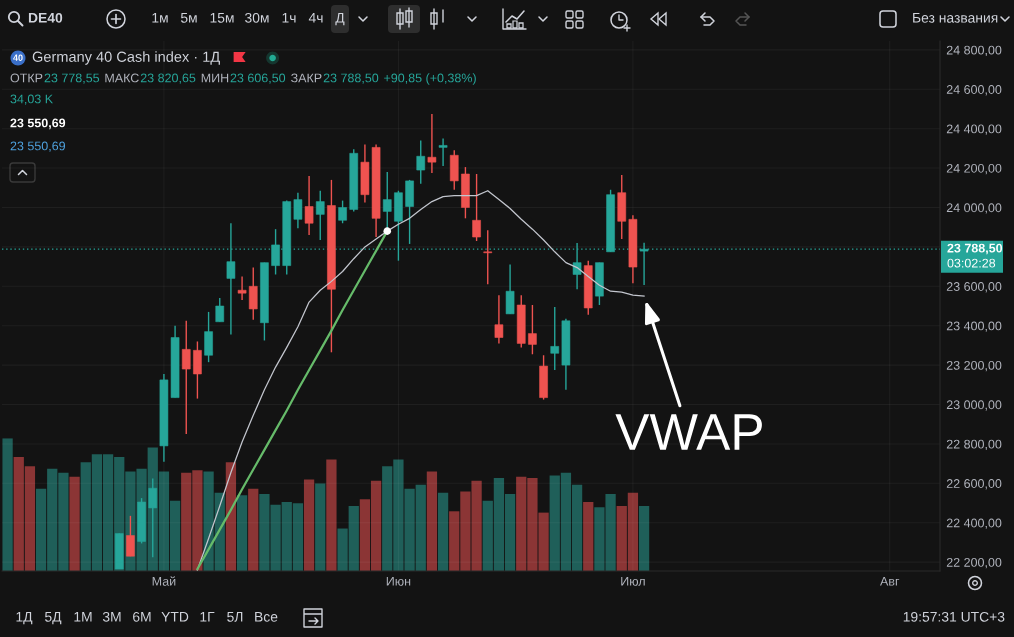 The width and height of the screenshot is (1014, 637). I want to click on x-tick-label: Июн, so click(398, 581).